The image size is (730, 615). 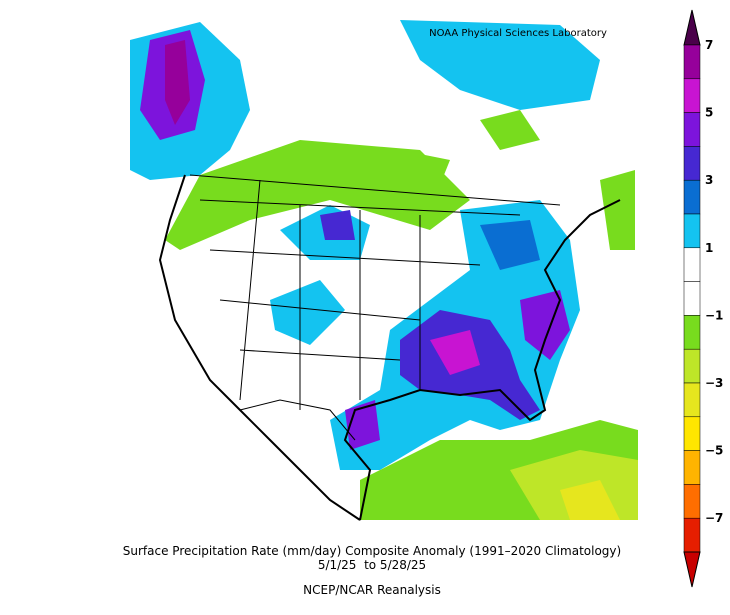 I want to click on colorbar-label: −3, so click(x=714, y=383).